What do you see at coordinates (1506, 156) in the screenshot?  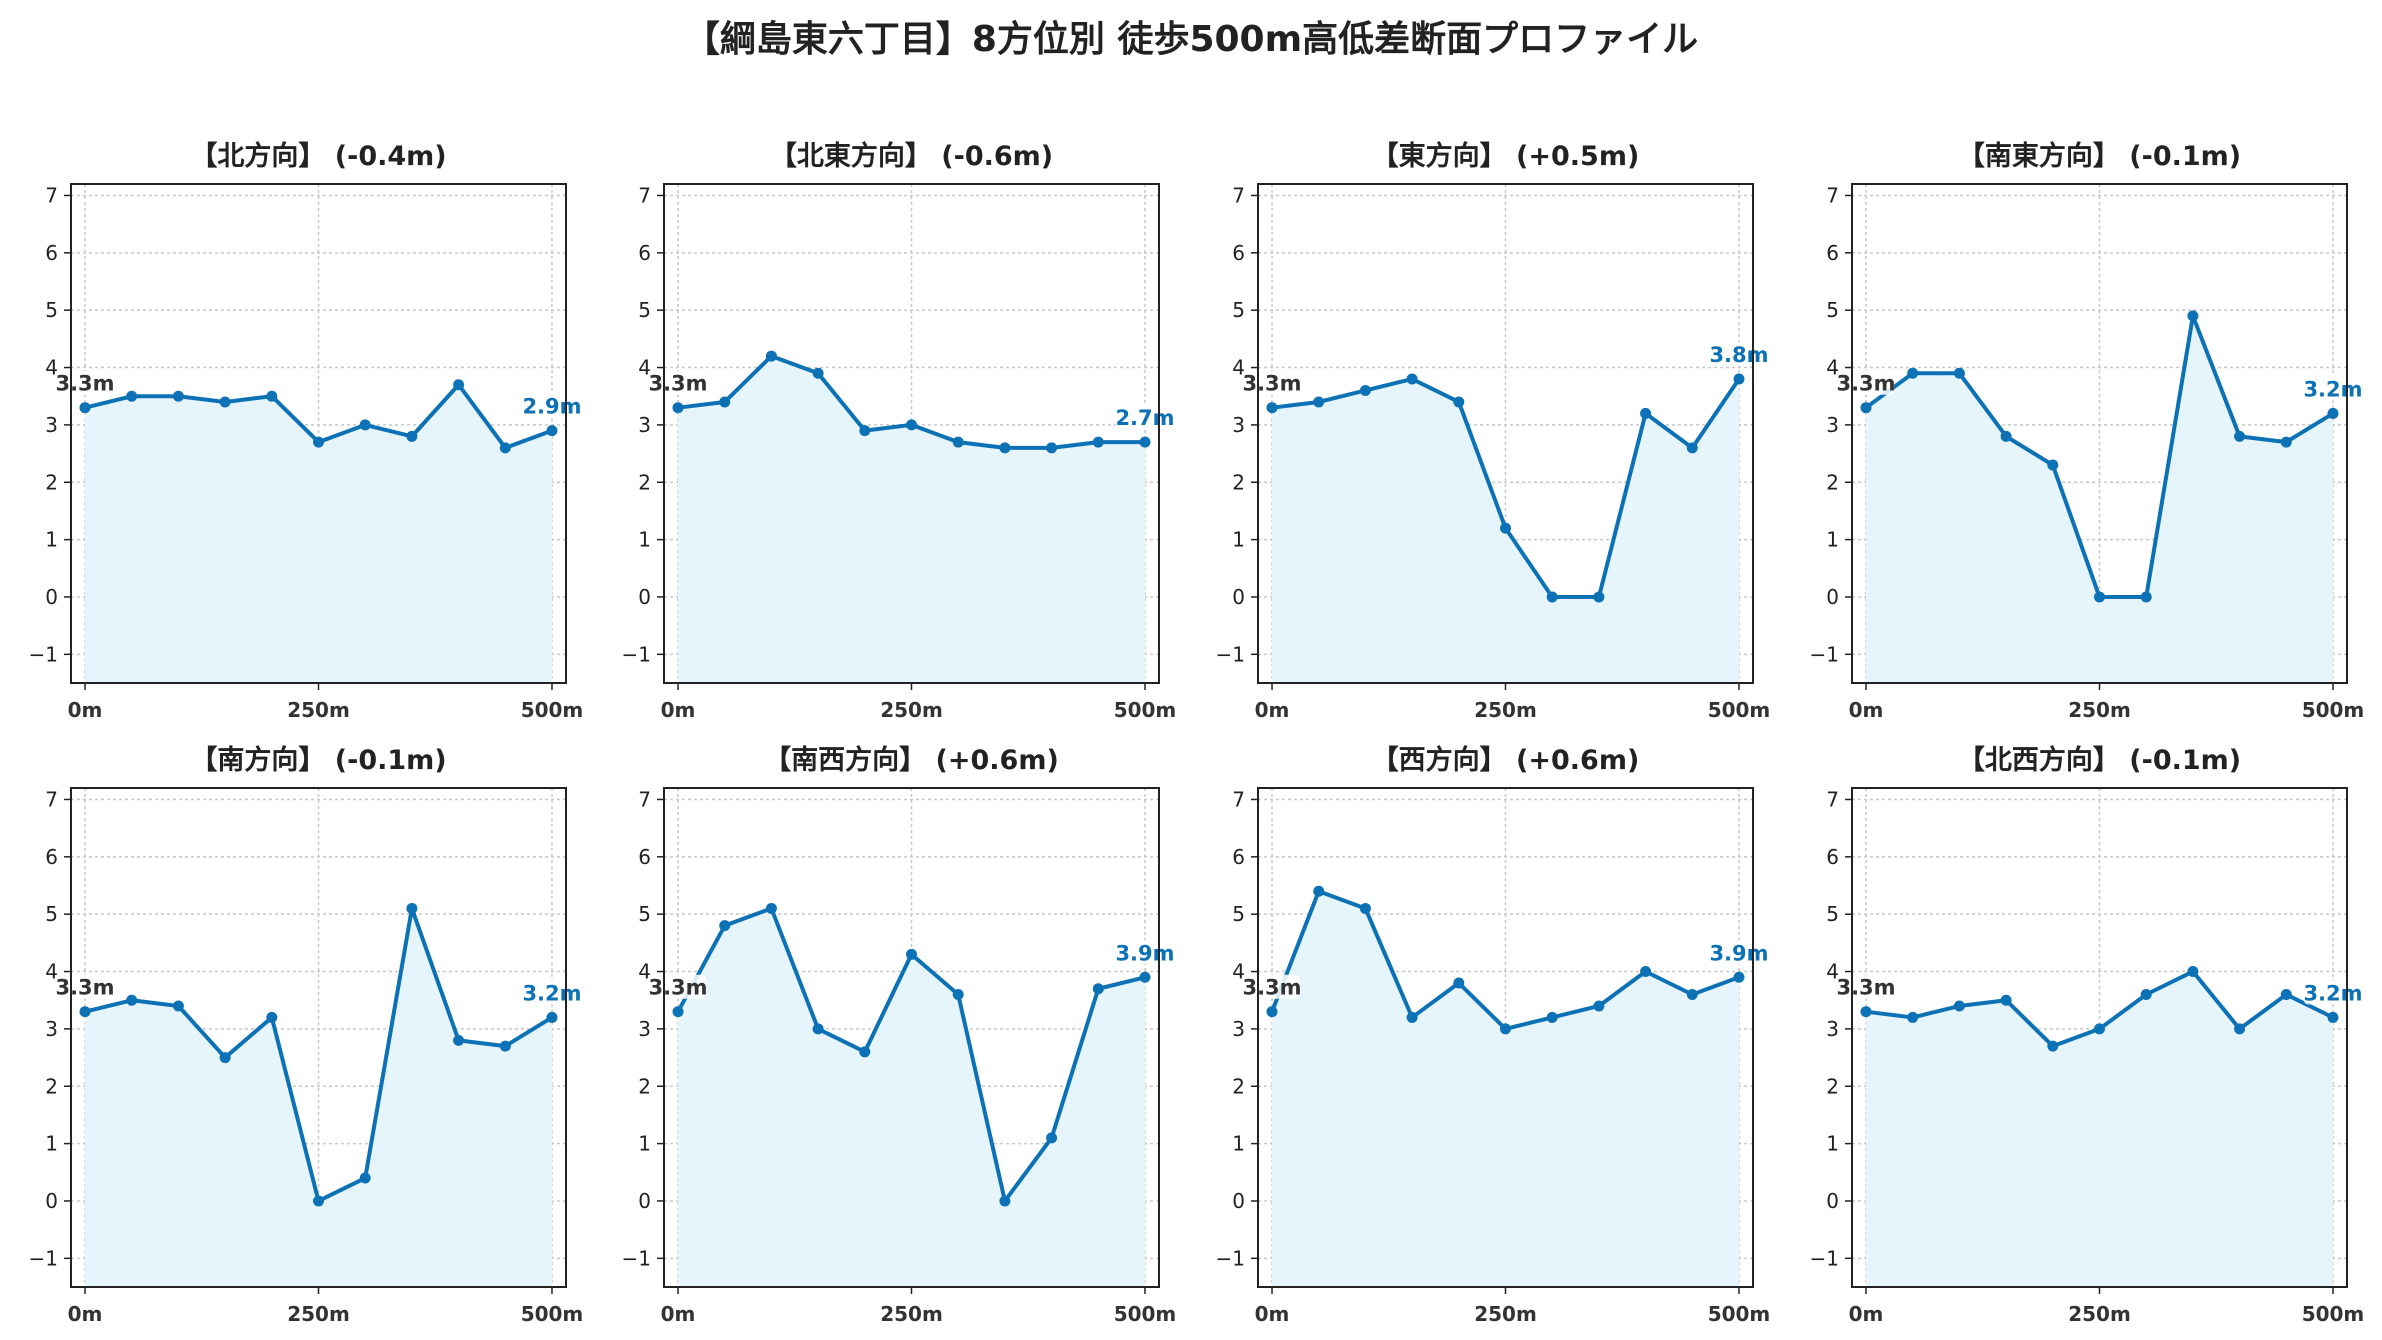 I see `subplot-title: 【東方向】 (+0.5m)` at bounding box center [1506, 156].